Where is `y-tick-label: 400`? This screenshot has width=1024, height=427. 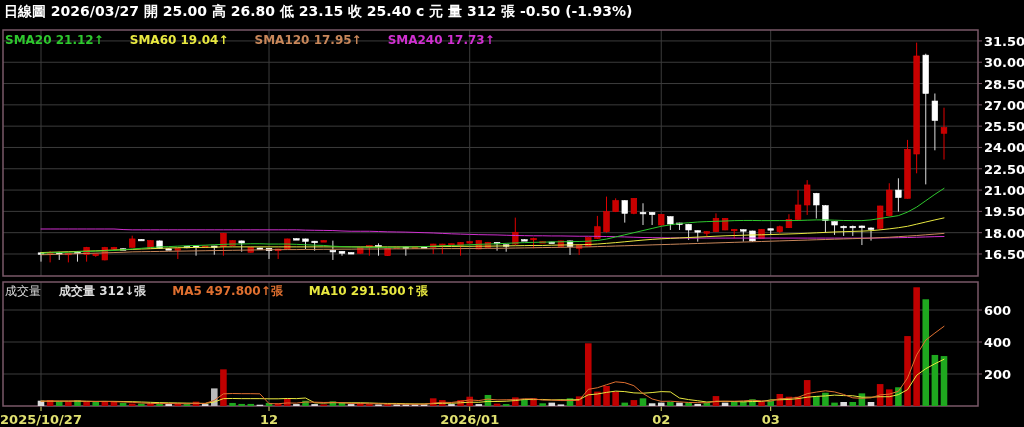 y-tick-label: 400 is located at coordinates (998, 342).